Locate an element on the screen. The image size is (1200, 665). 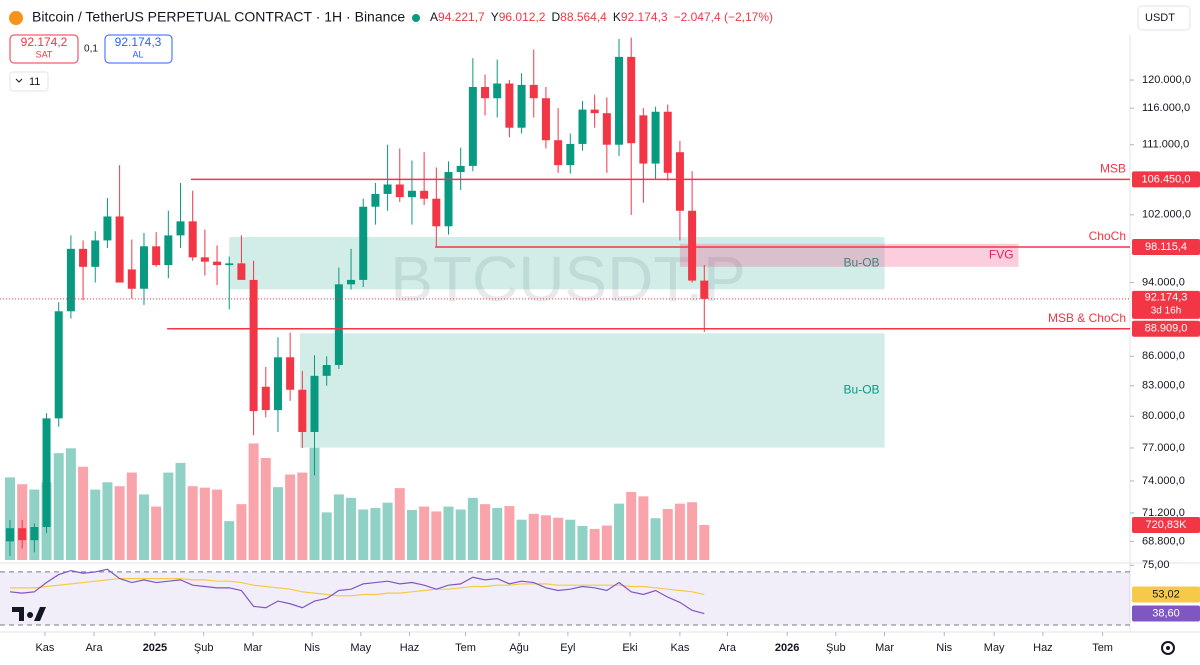
level-tag-label: 88.909,0 is located at coordinates (1166, 329).